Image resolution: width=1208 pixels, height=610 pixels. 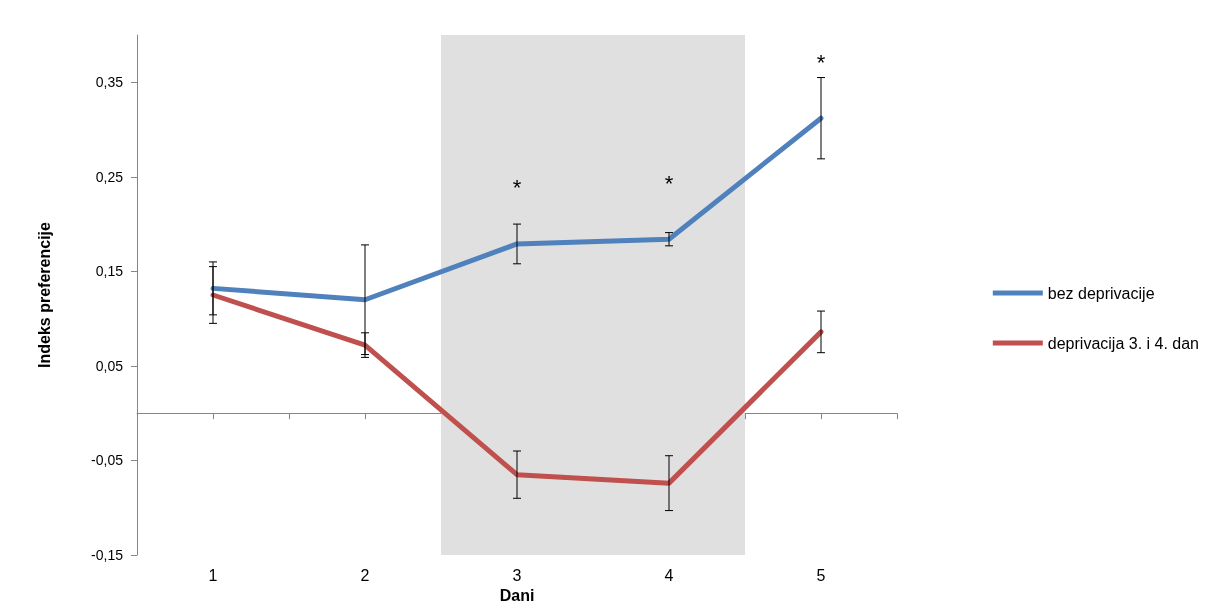 I want to click on x-tick-label: 3, so click(x=517, y=575).